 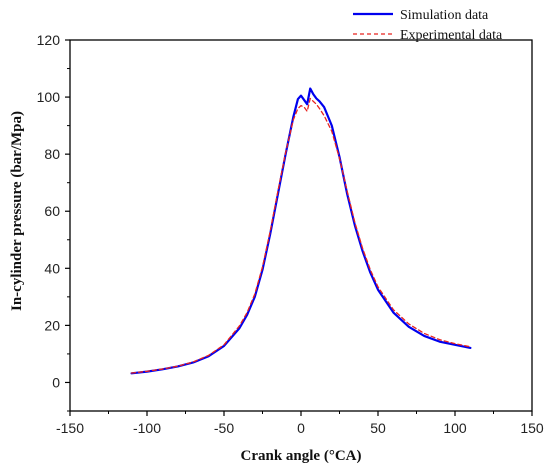 I want to click on legend: Simulation data Experimental data, so click(x=428, y=25).